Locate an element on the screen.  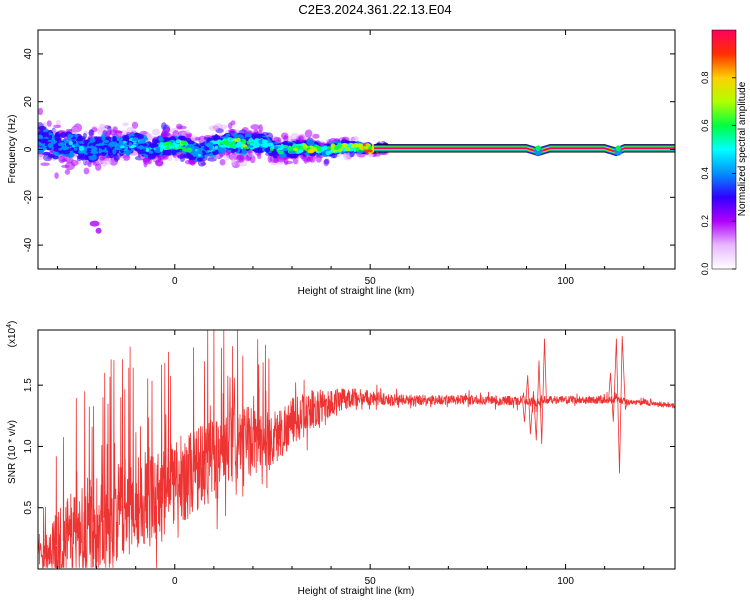
colorbar-gradient is located at coordinates (724, 149).